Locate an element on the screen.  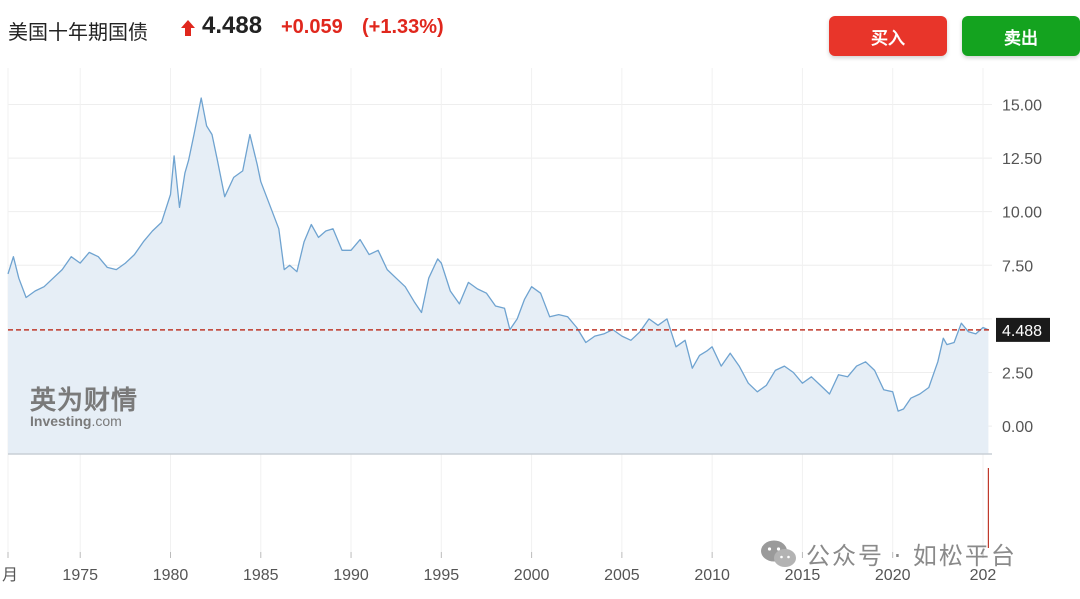
x-tick-label: 2015 is located at coordinates (803, 575).